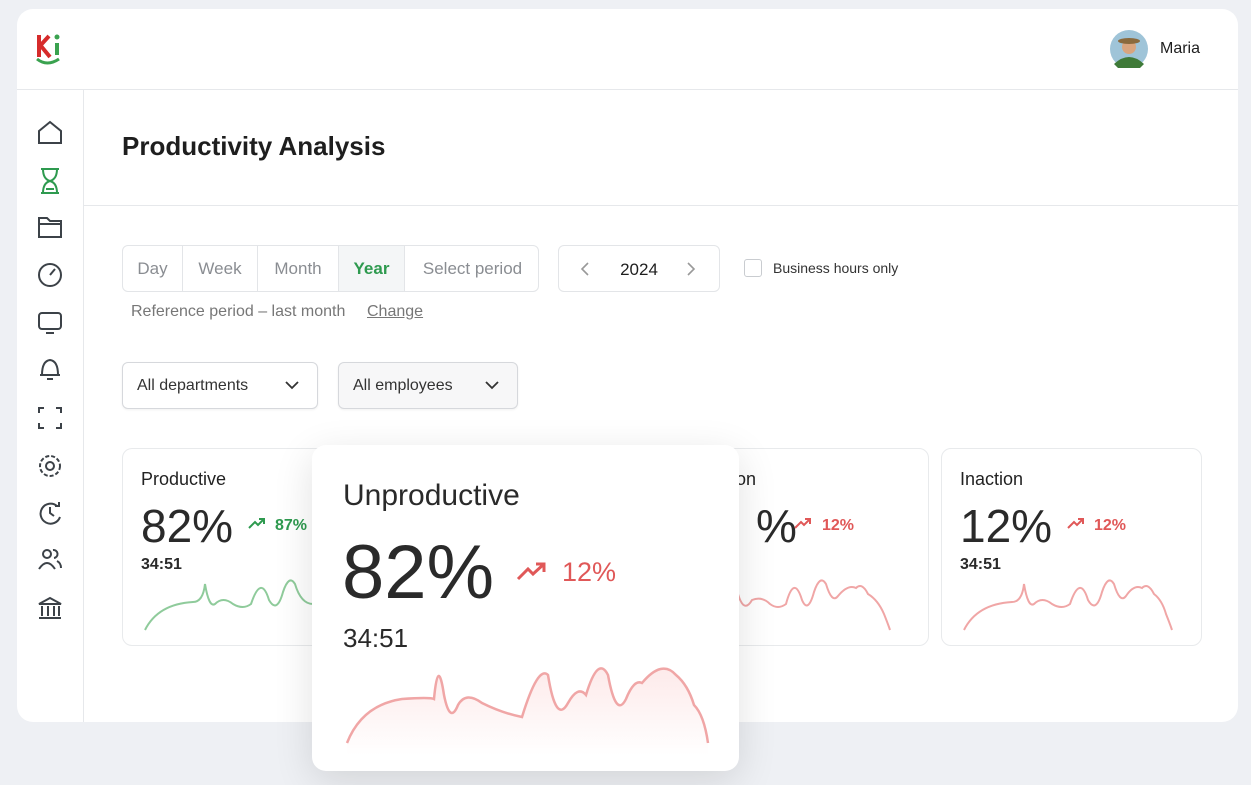 This screenshot has height=785, width=1251. Describe the element at coordinates (184, 479) in the screenshot. I see `card-title: Productive` at that location.